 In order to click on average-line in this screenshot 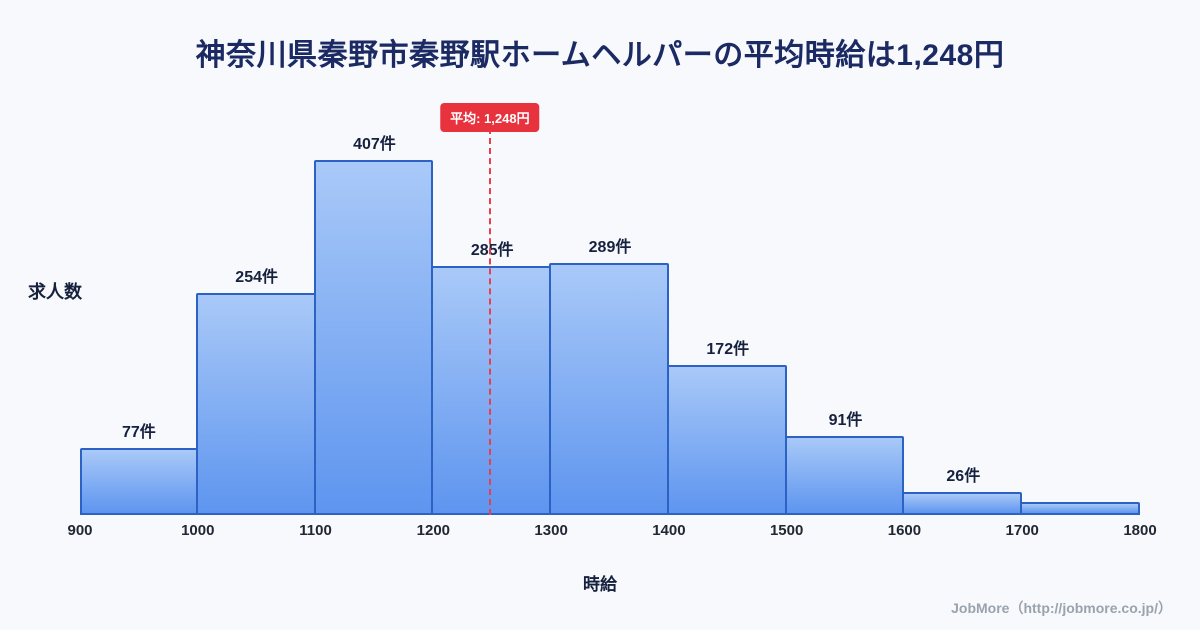, I will do `click(489, 321)`.